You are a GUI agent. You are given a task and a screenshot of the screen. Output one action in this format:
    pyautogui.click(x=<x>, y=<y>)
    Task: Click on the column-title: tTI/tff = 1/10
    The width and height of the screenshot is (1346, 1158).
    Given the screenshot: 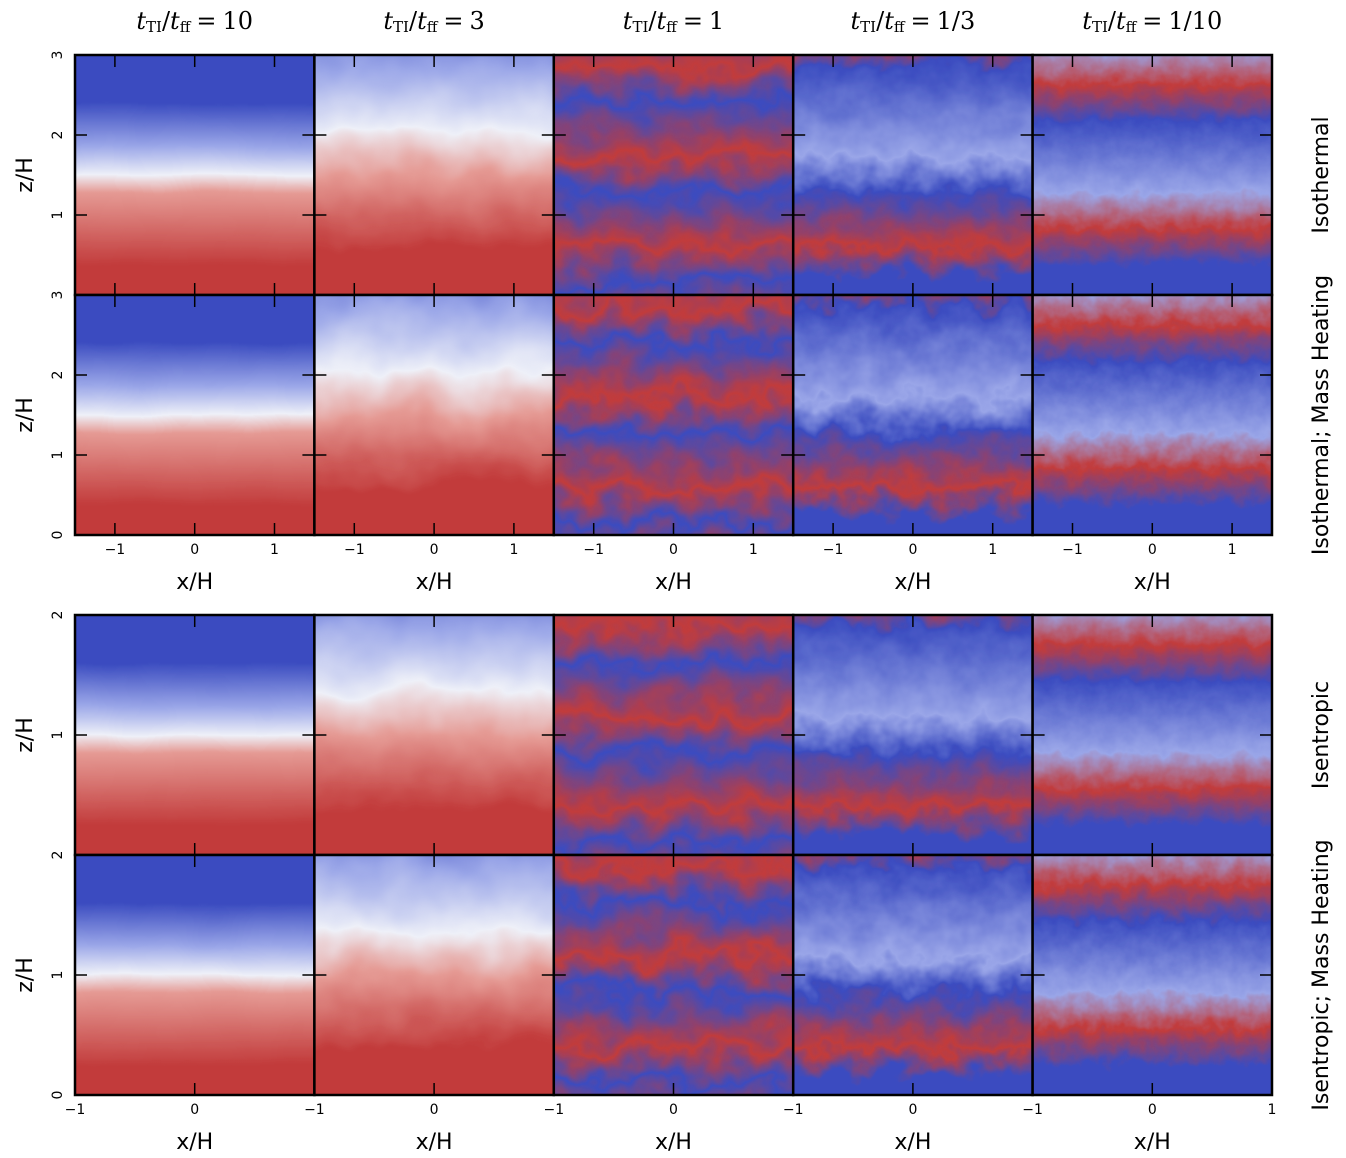 What is the action you would take?
    pyautogui.click(x=1152, y=22)
    